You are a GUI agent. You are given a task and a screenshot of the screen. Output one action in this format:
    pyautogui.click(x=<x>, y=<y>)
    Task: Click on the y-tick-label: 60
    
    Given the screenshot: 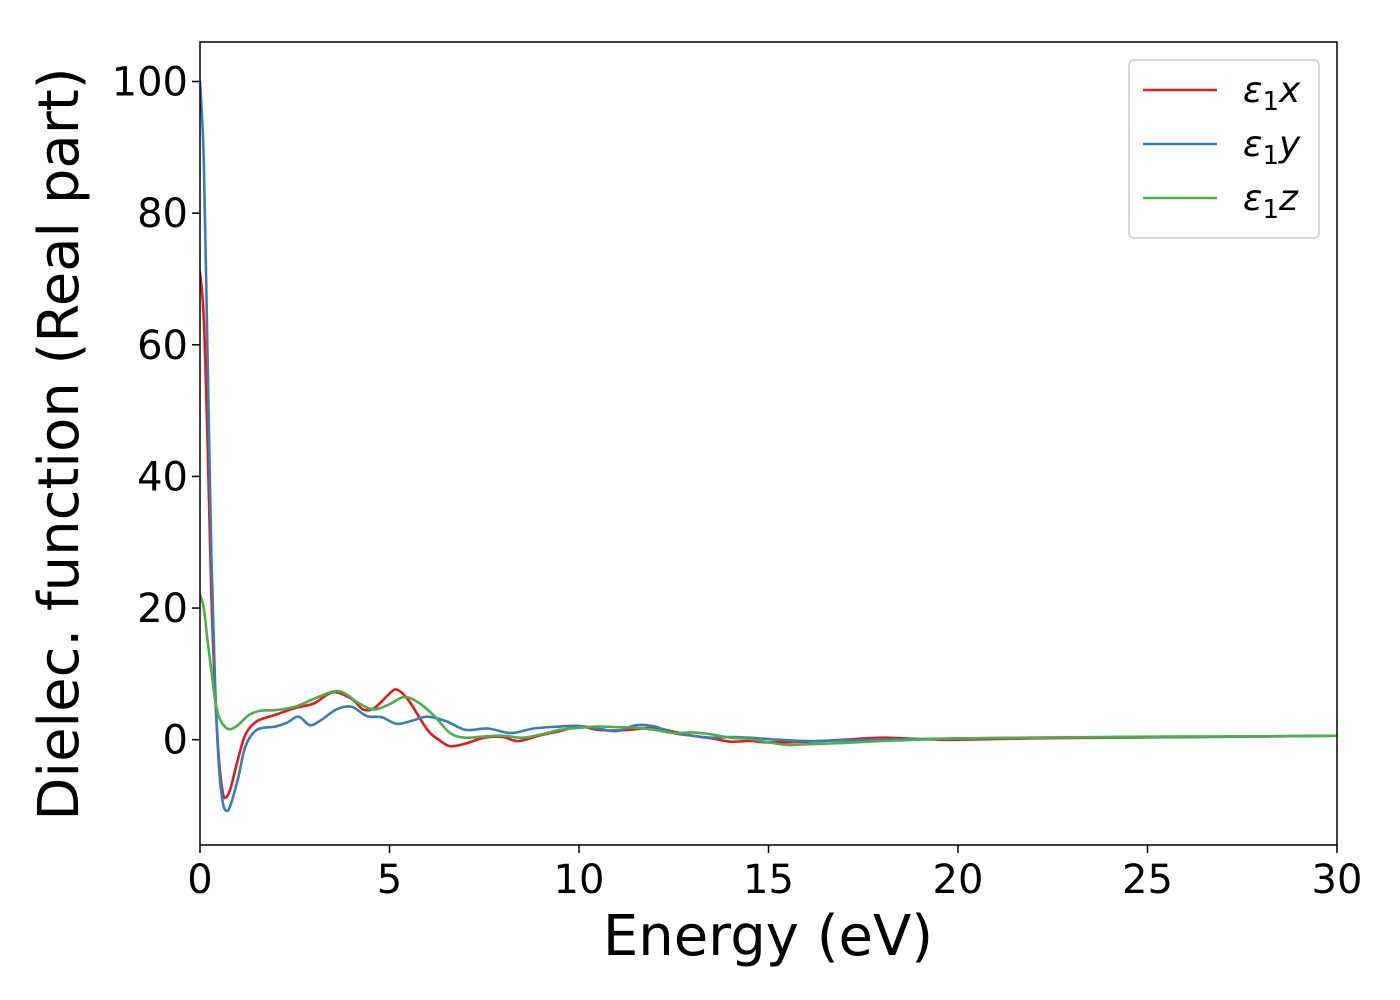 What is the action you would take?
    pyautogui.click(x=162, y=346)
    